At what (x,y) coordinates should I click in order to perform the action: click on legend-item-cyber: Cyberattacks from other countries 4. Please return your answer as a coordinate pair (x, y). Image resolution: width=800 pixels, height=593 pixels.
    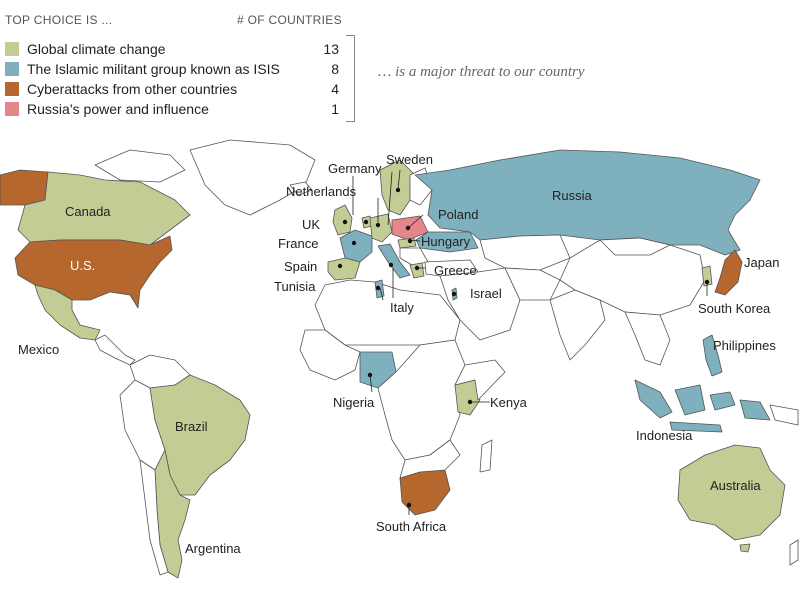
    Looking at the image, I should click on (175, 89).